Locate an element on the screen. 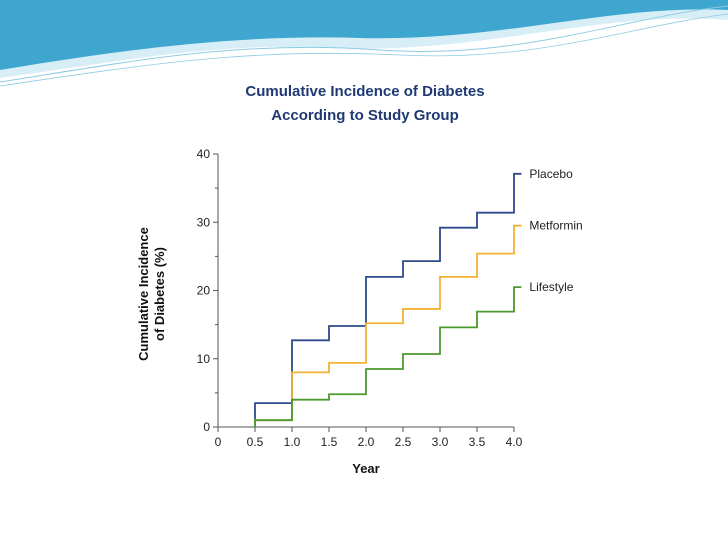 Image resolution: width=728 pixels, height=546 pixels. y-tick-label: 20 is located at coordinates (204, 291).